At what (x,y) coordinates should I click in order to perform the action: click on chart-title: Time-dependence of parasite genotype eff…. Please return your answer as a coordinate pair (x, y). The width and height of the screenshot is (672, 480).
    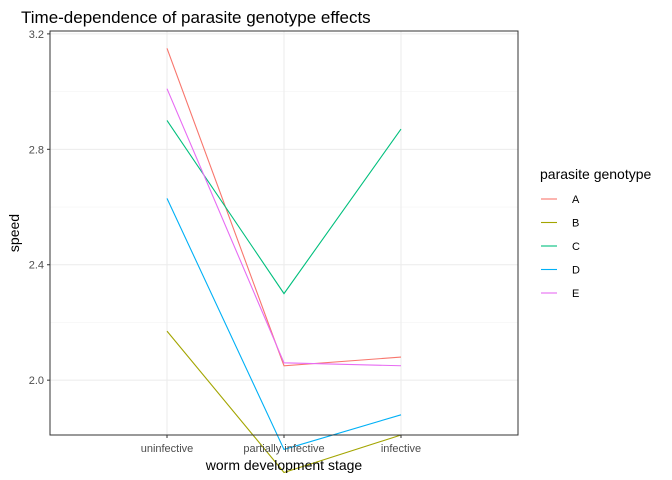
    Looking at the image, I should click on (196, 17).